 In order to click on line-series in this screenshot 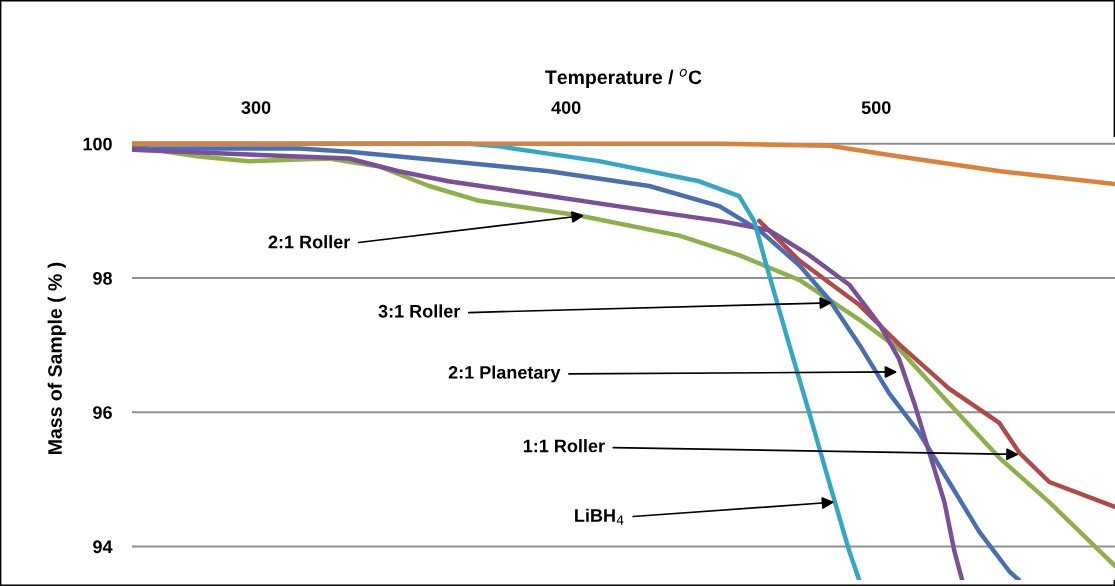, I will do `click(623, 164)`.